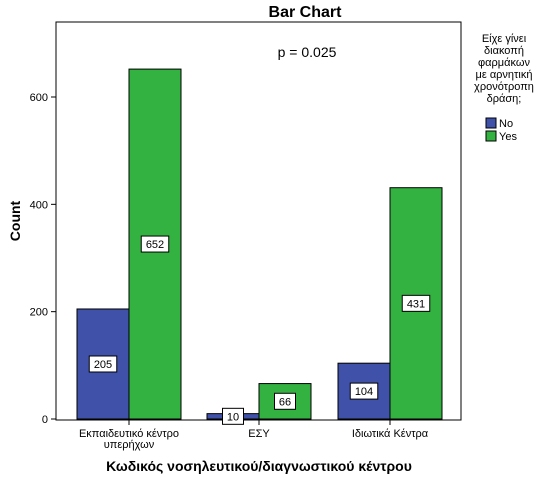 The image size is (545, 488). What do you see at coordinates (43, 259) in the screenshot?
I see `y-axis: 0 200 400 600` at bounding box center [43, 259].